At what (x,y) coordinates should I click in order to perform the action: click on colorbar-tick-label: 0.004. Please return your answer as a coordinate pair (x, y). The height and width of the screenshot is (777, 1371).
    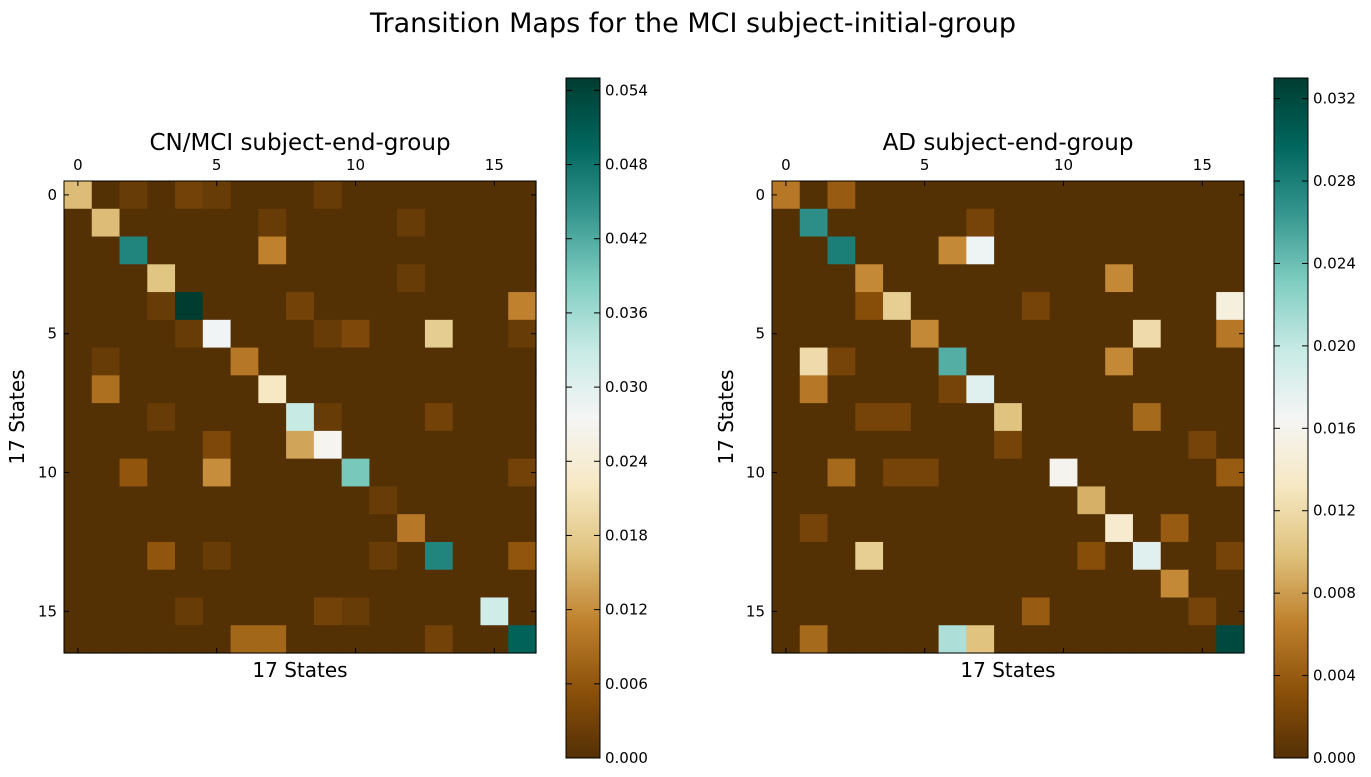
    Looking at the image, I should click on (1334, 676).